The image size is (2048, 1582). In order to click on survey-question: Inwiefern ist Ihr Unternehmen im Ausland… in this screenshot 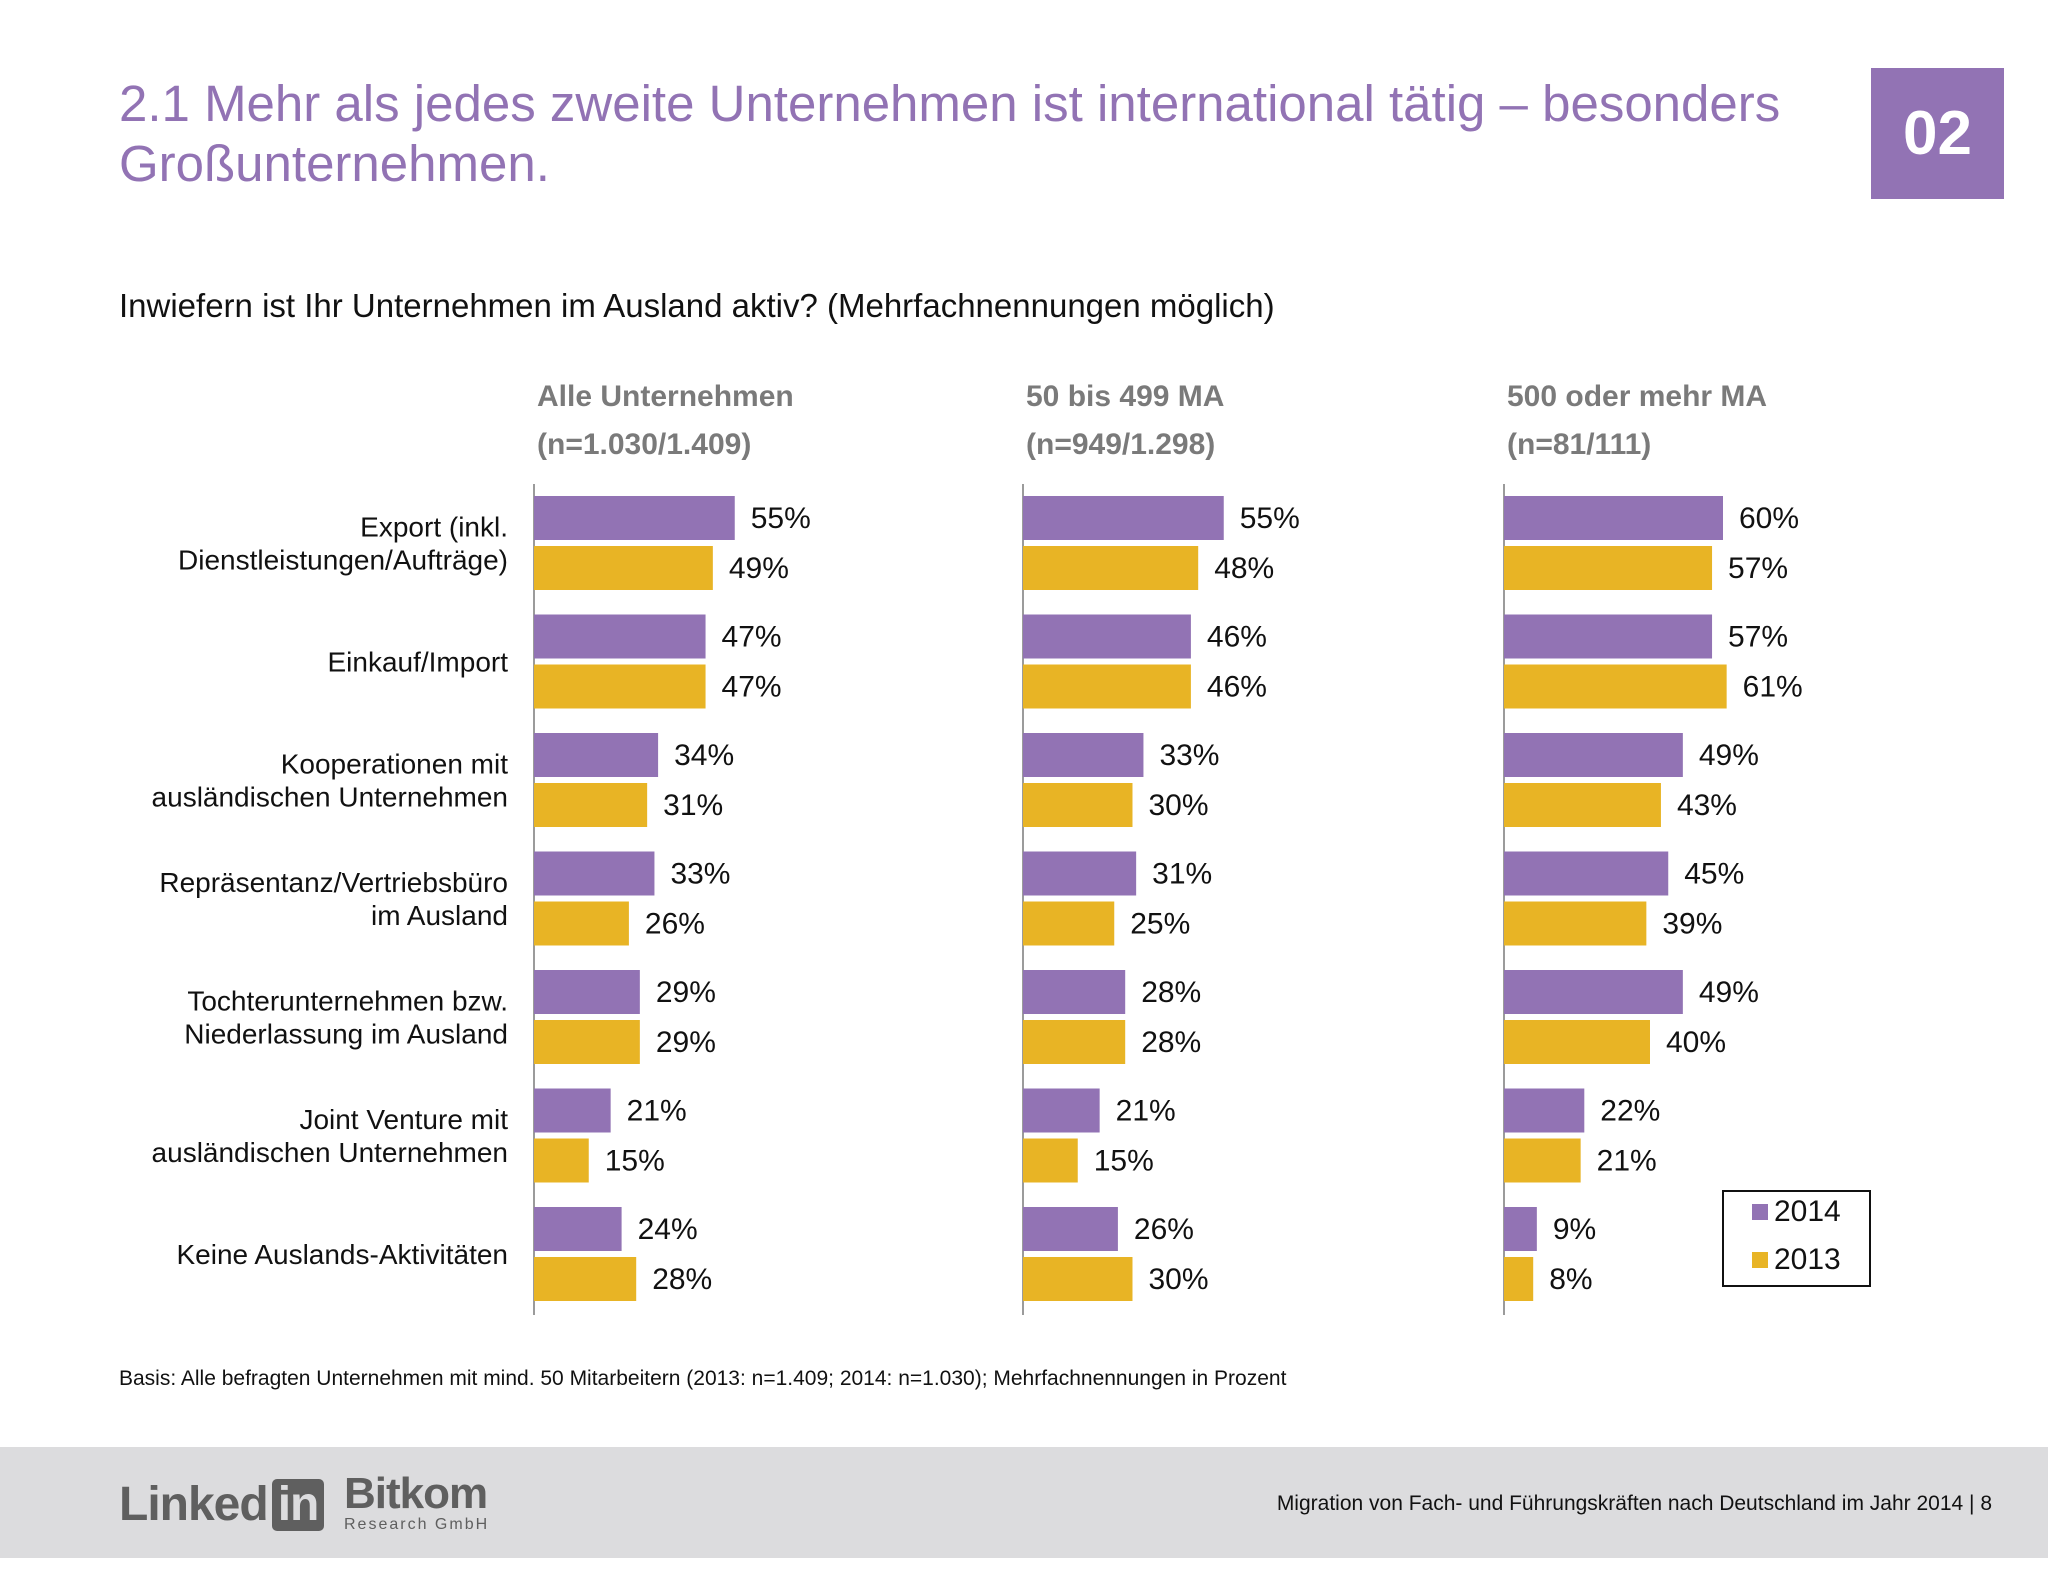, I will do `click(697, 305)`.